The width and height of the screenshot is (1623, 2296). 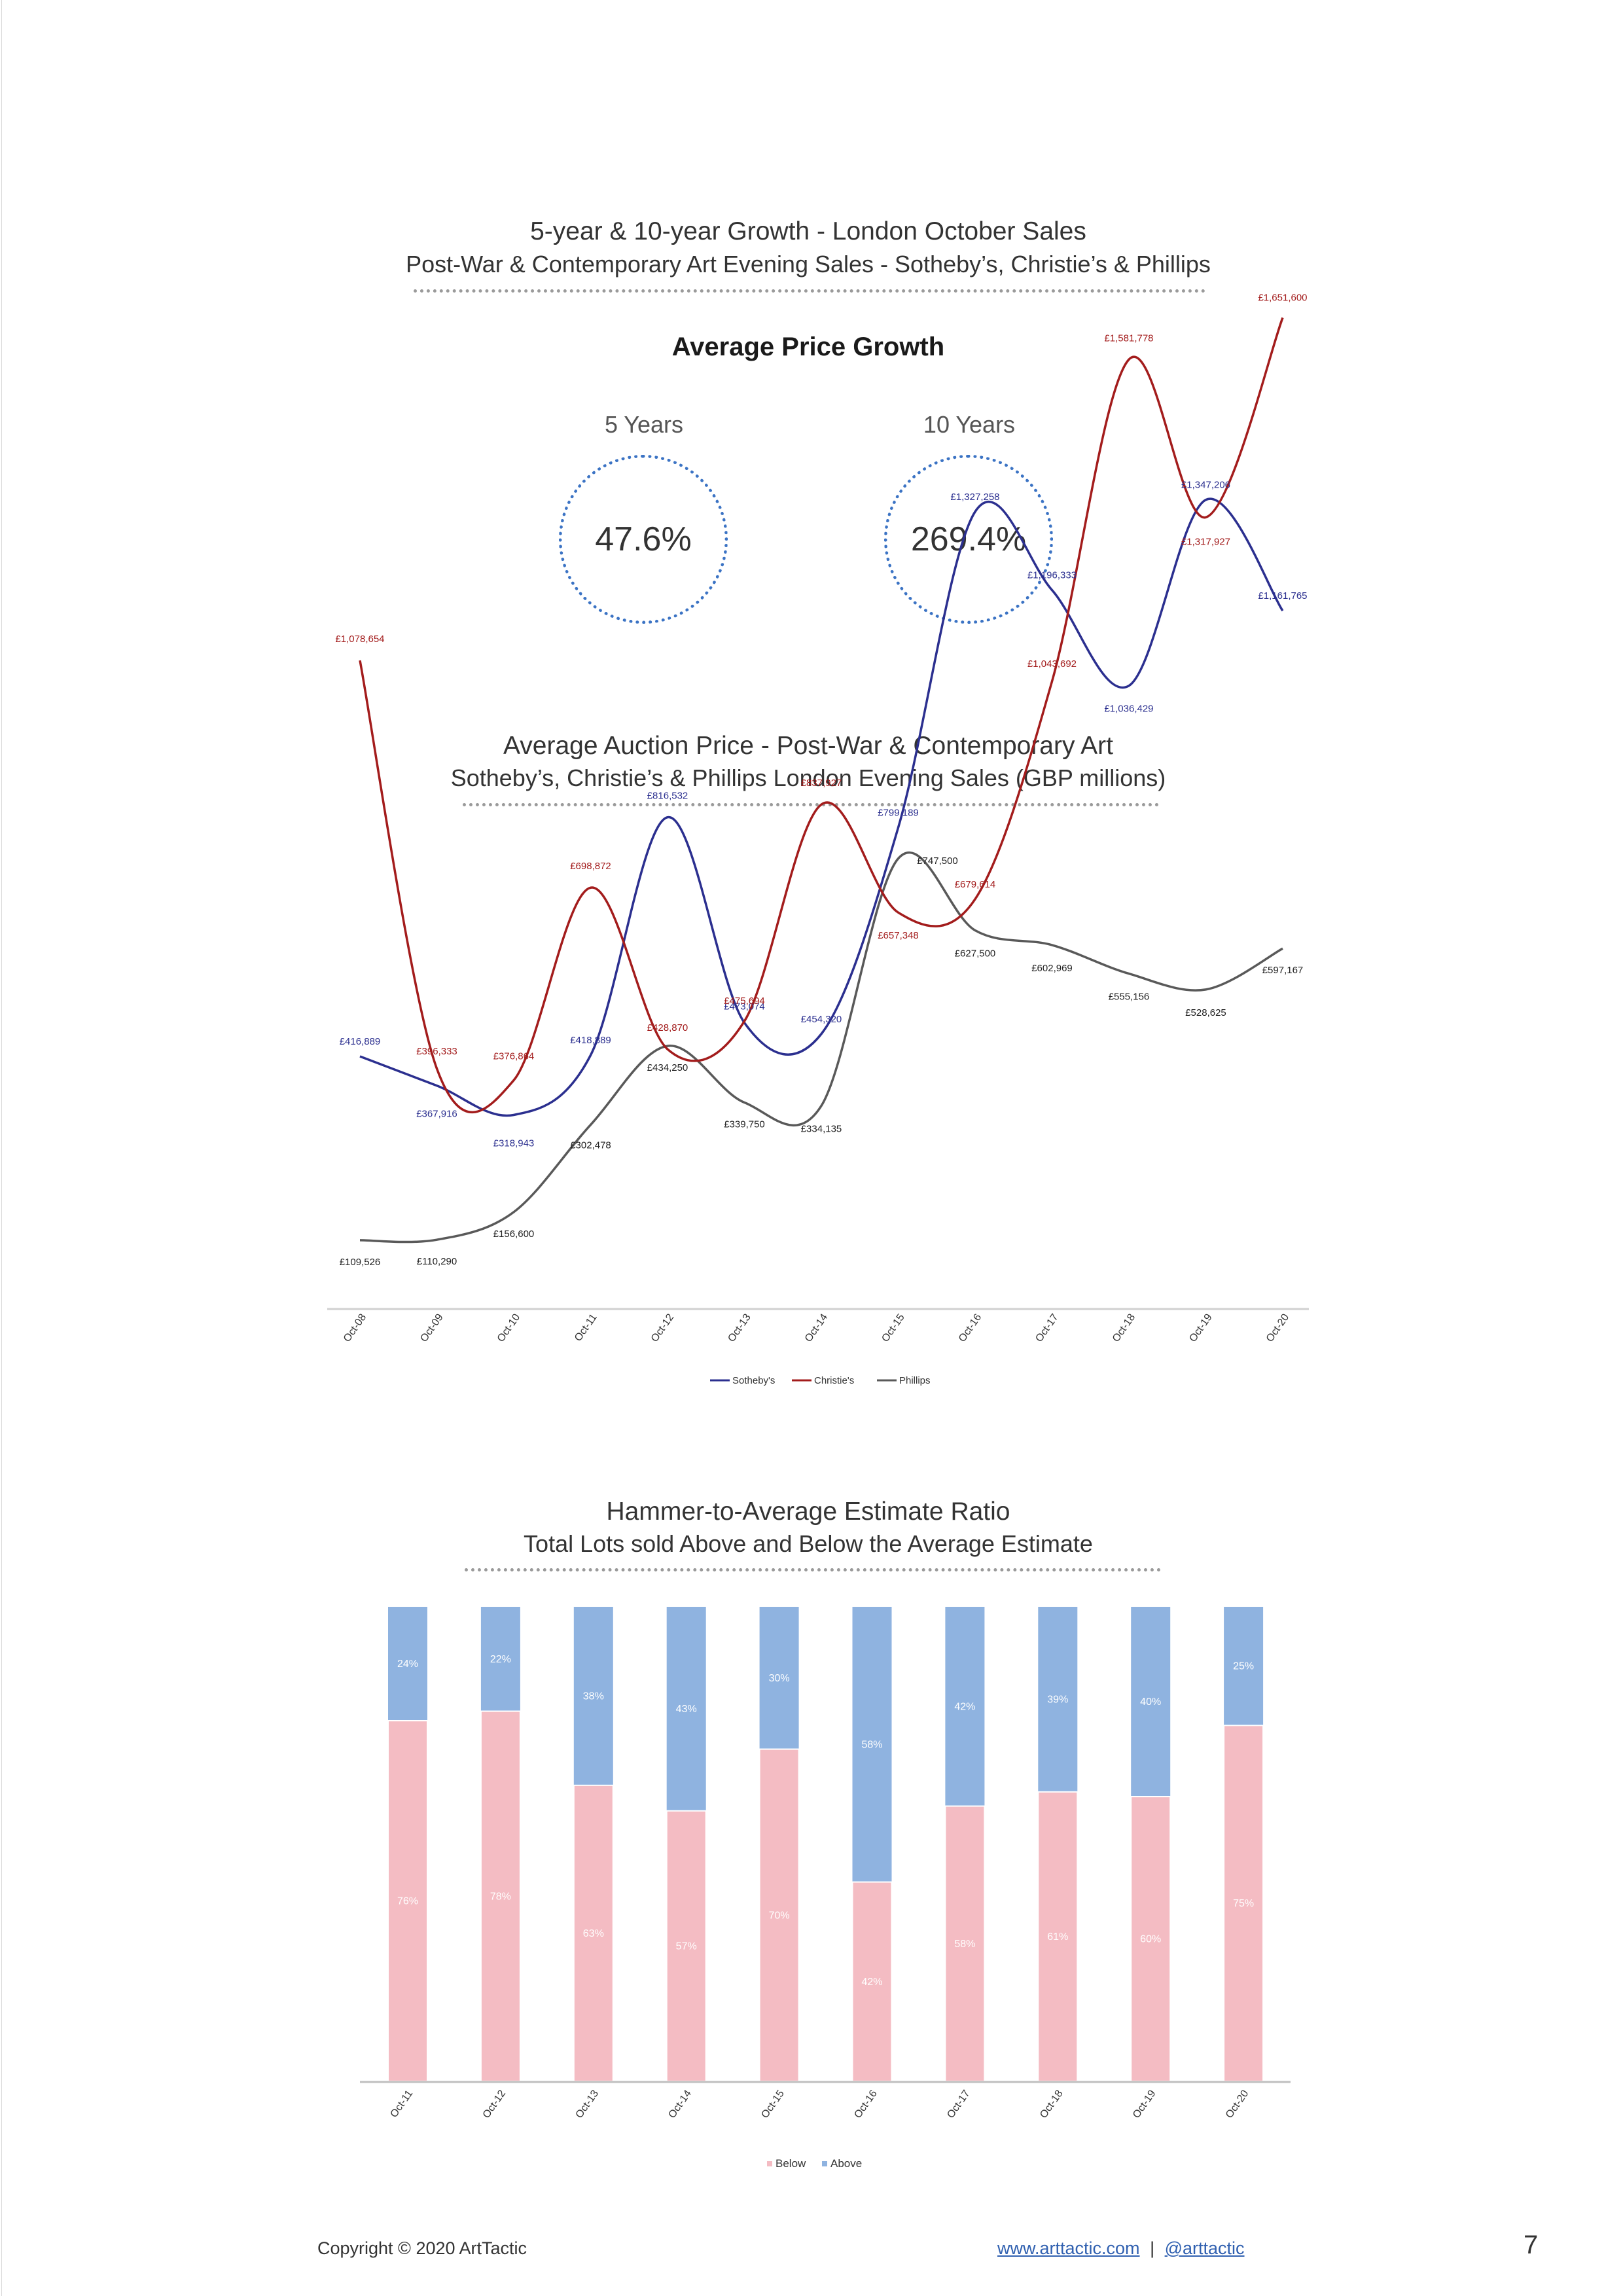 I want to click on data-label-sotheby-s: £1,161,765, so click(x=1283, y=595).